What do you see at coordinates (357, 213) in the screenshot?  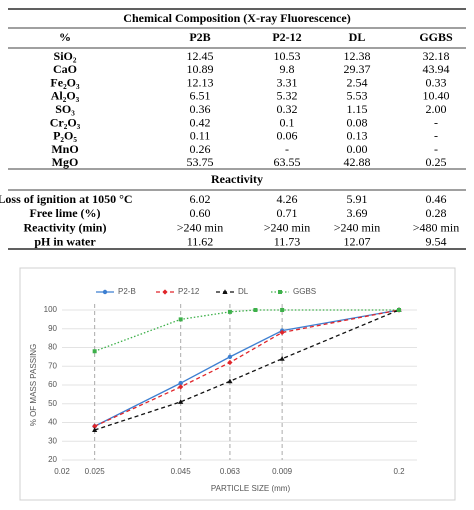 I see `table-cell: 3.69` at bounding box center [357, 213].